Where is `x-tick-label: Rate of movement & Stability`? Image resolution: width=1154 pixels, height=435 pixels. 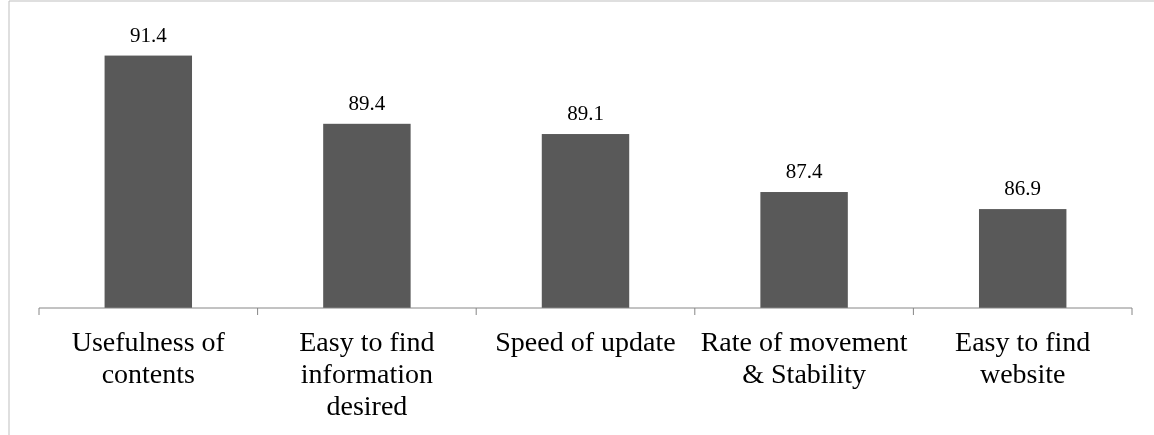 x-tick-label: Rate of movement & Stability is located at coordinates (804, 357).